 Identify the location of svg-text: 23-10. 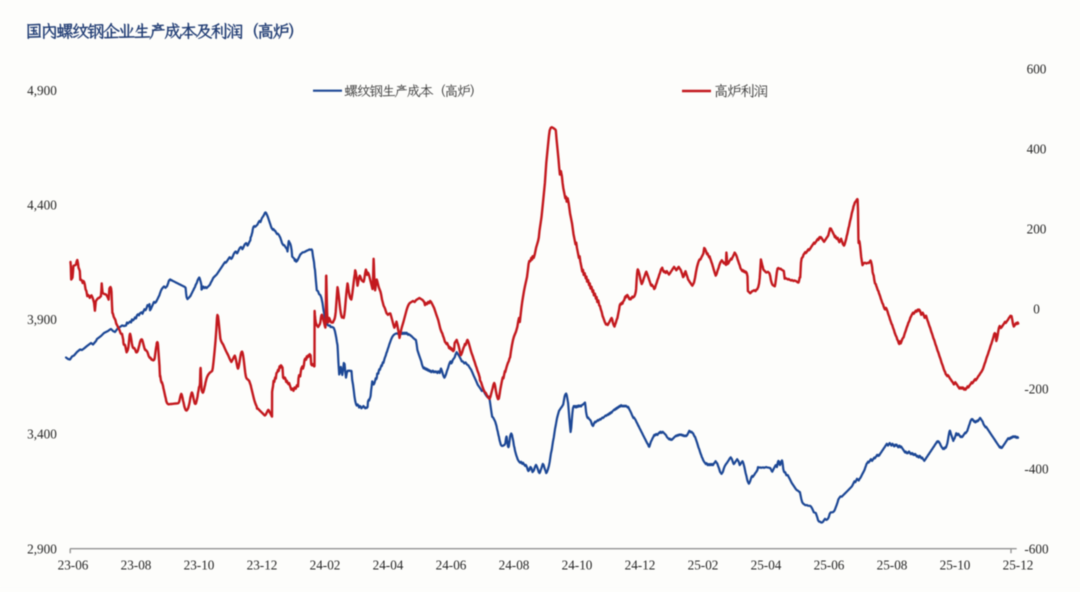
(199, 565).